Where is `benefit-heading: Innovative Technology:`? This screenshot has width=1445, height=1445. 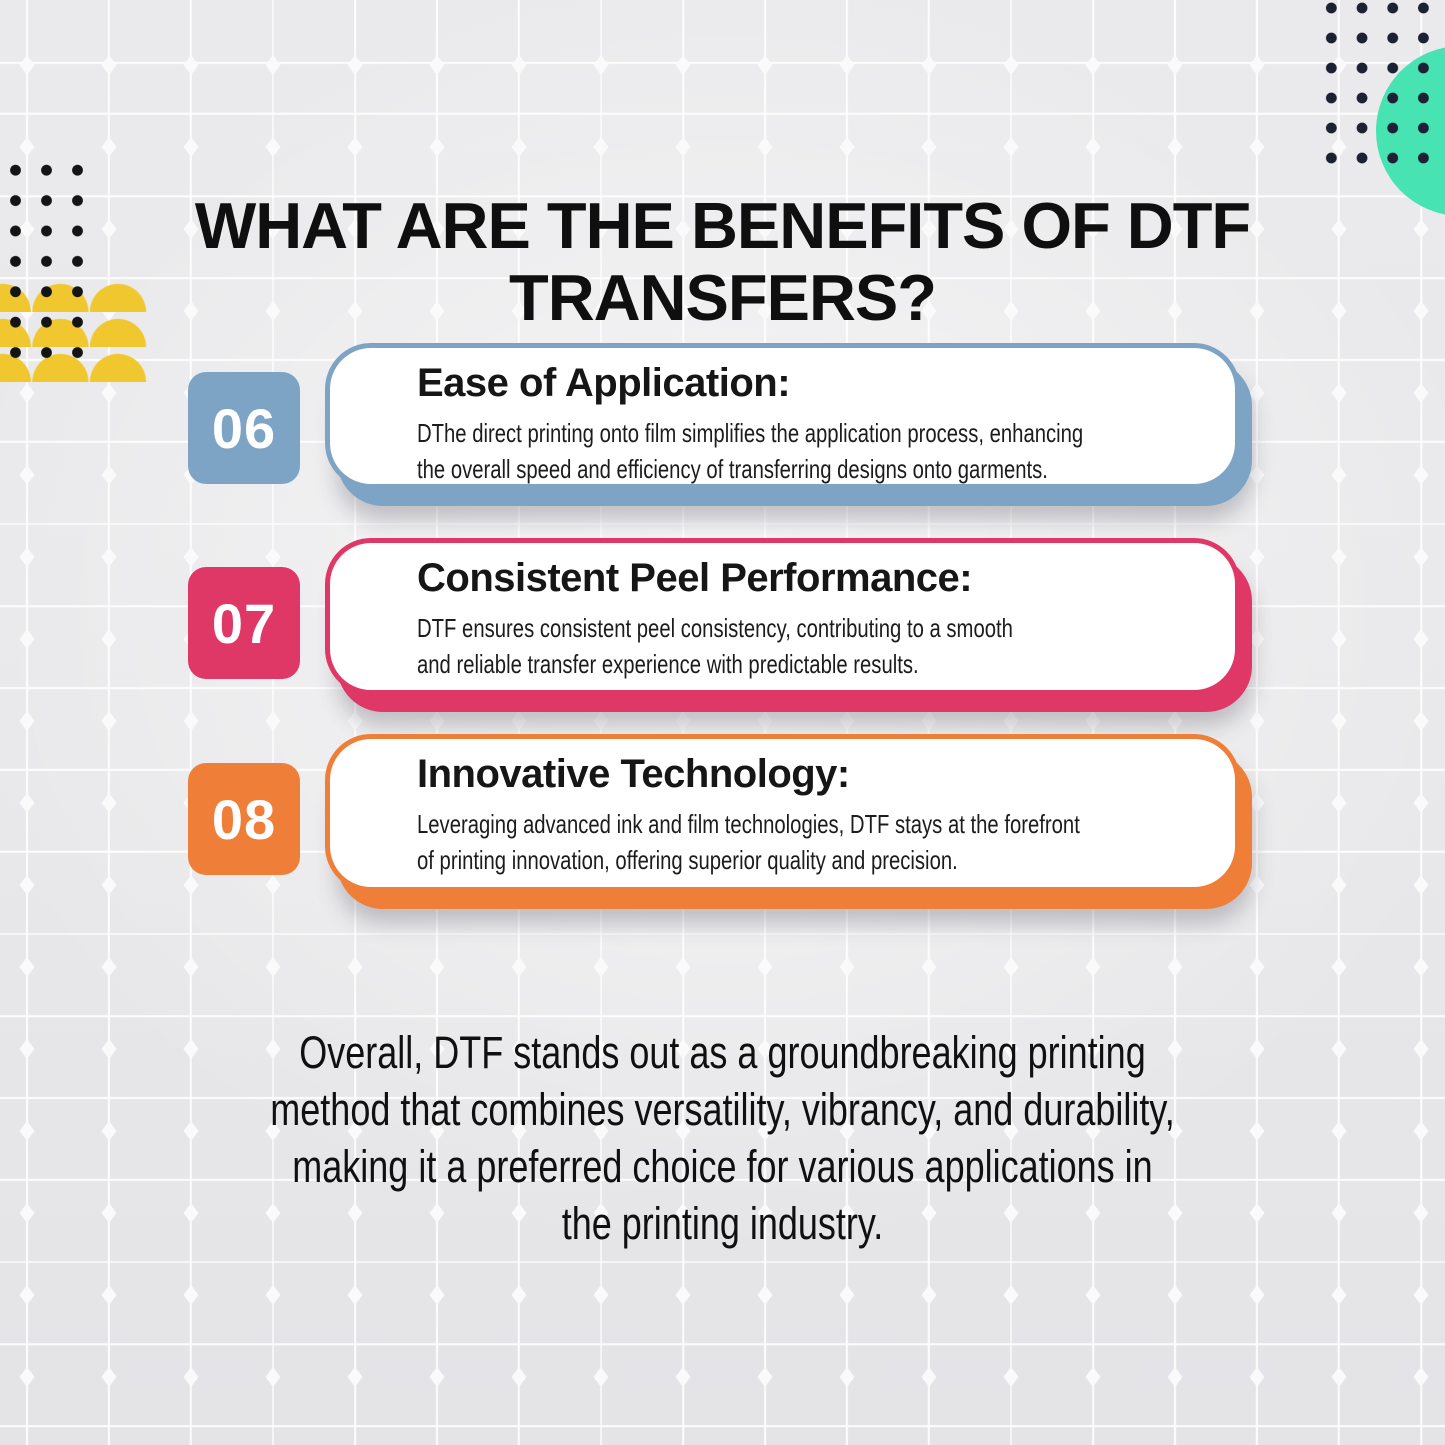 benefit-heading: Innovative Technology: is located at coordinates (633, 774).